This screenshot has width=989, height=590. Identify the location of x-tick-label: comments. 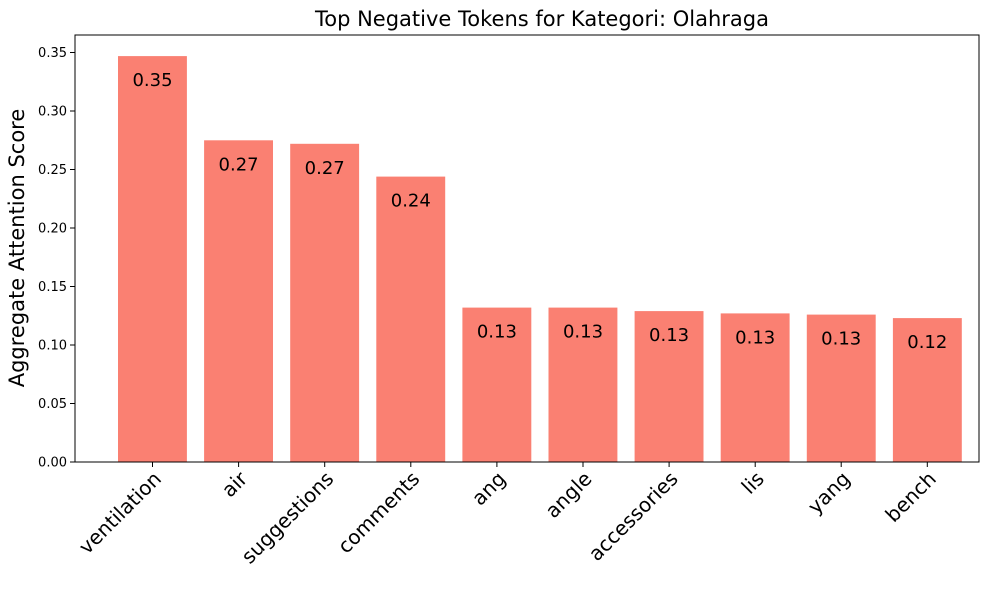
(379, 513).